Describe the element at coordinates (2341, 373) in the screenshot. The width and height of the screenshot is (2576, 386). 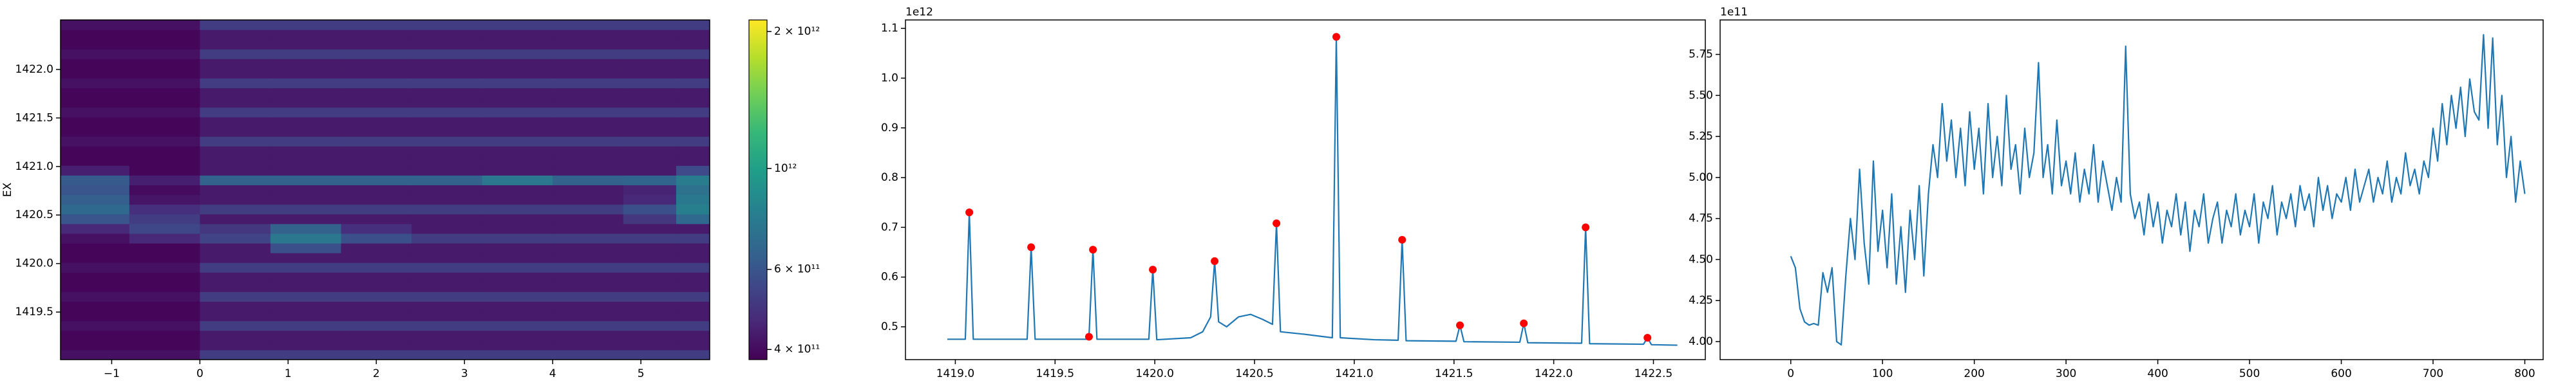
I see `x-tick-label: 600` at that location.